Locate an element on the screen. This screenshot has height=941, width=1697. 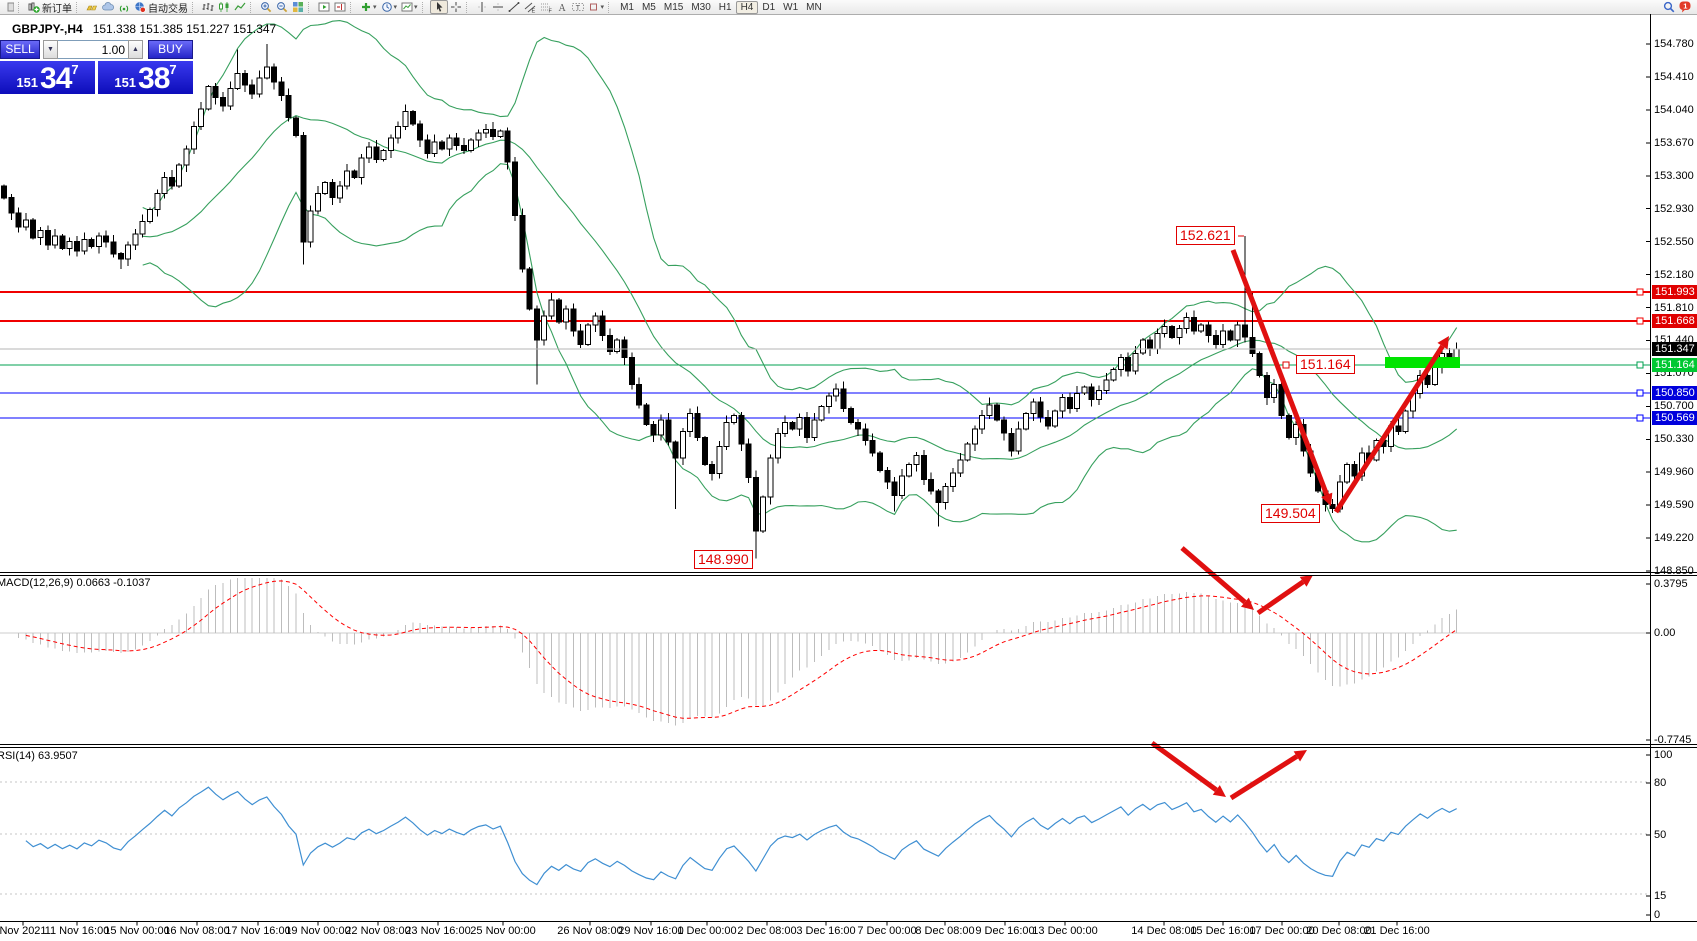
periods-menu-button: ▾ is located at coordinates (389, 7).